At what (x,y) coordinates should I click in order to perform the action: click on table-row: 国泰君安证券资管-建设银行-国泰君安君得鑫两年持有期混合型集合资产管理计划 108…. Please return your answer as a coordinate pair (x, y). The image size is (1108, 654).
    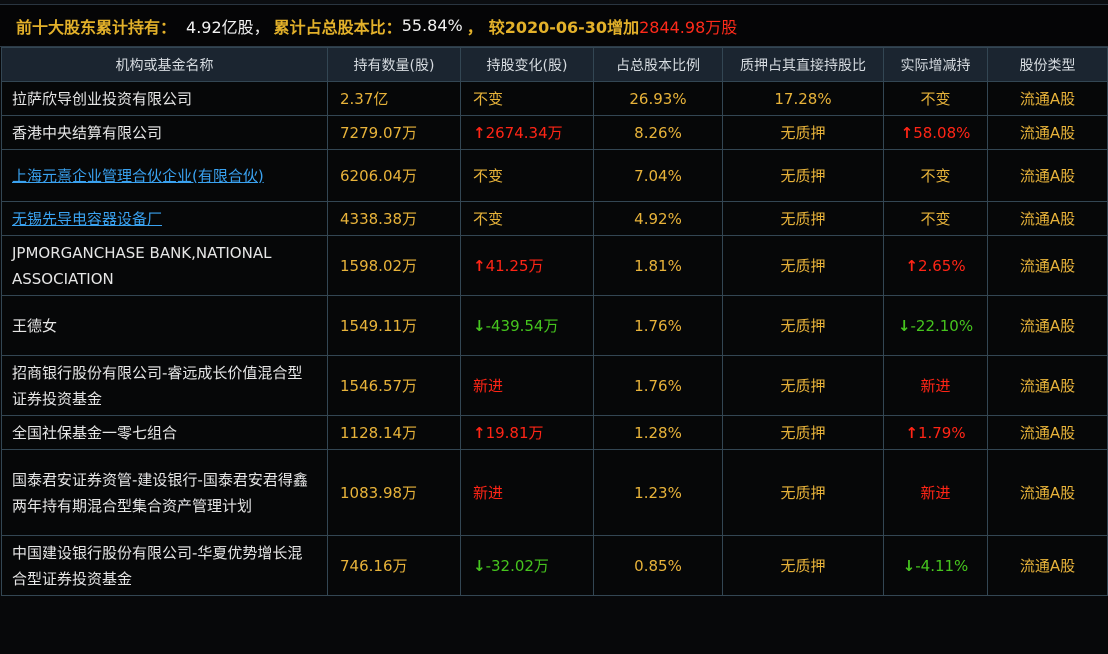
    Looking at the image, I should click on (554, 492).